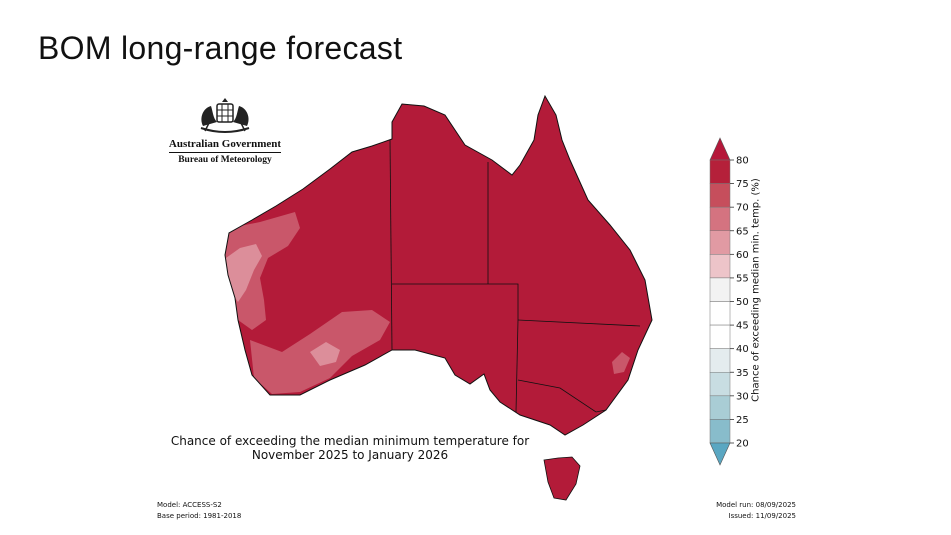 The height and width of the screenshot is (535, 951). What do you see at coordinates (756, 511) in the screenshot?
I see `footer-right: Model run: 08/09/2025 Issued: 11/09/2025` at bounding box center [756, 511].